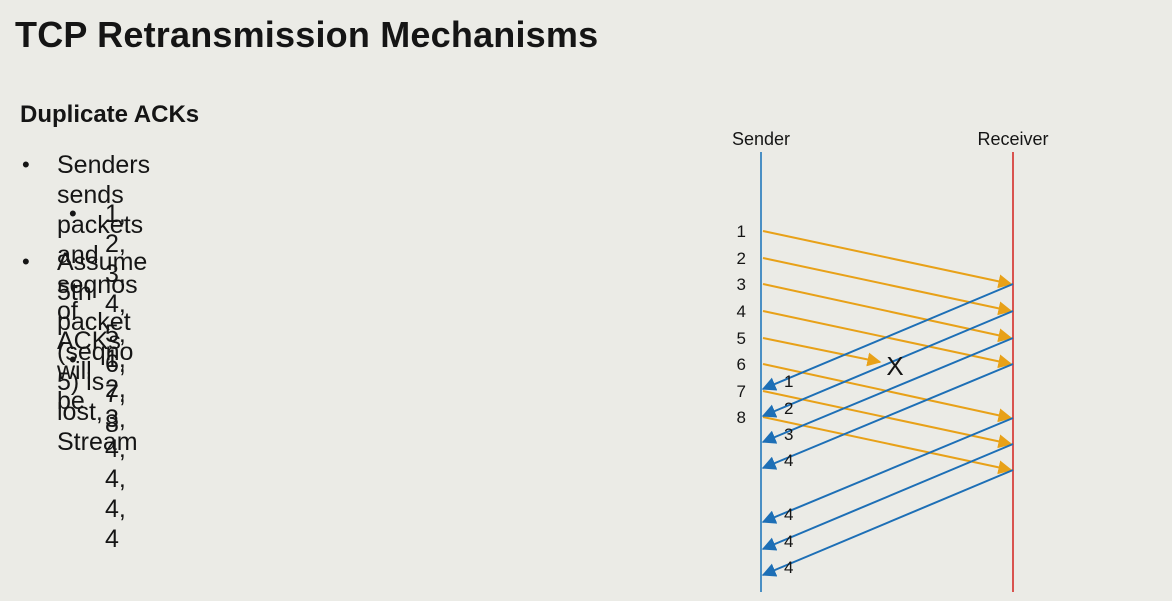 Image resolution: width=1172 pixels, height=601 pixels. I want to click on packet-arrows: 1 2 3 4 5 6 7 8, so click(875, 348).